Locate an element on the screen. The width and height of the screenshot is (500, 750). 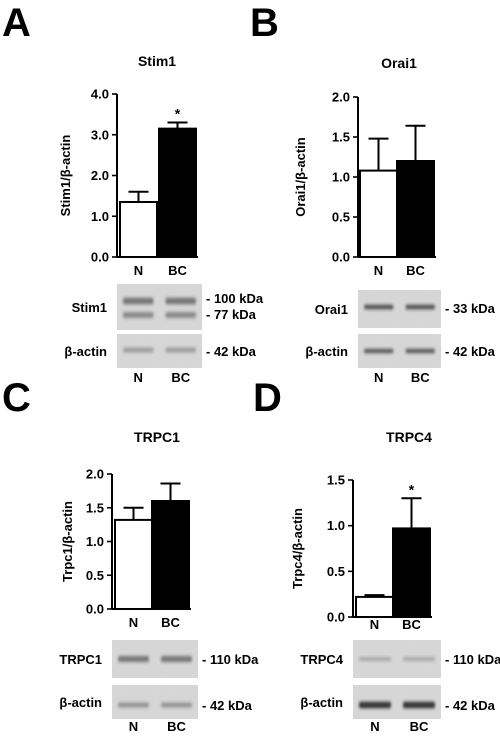
y-axis-label: Trpc4/β-actin is located at coordinates (297, 548).